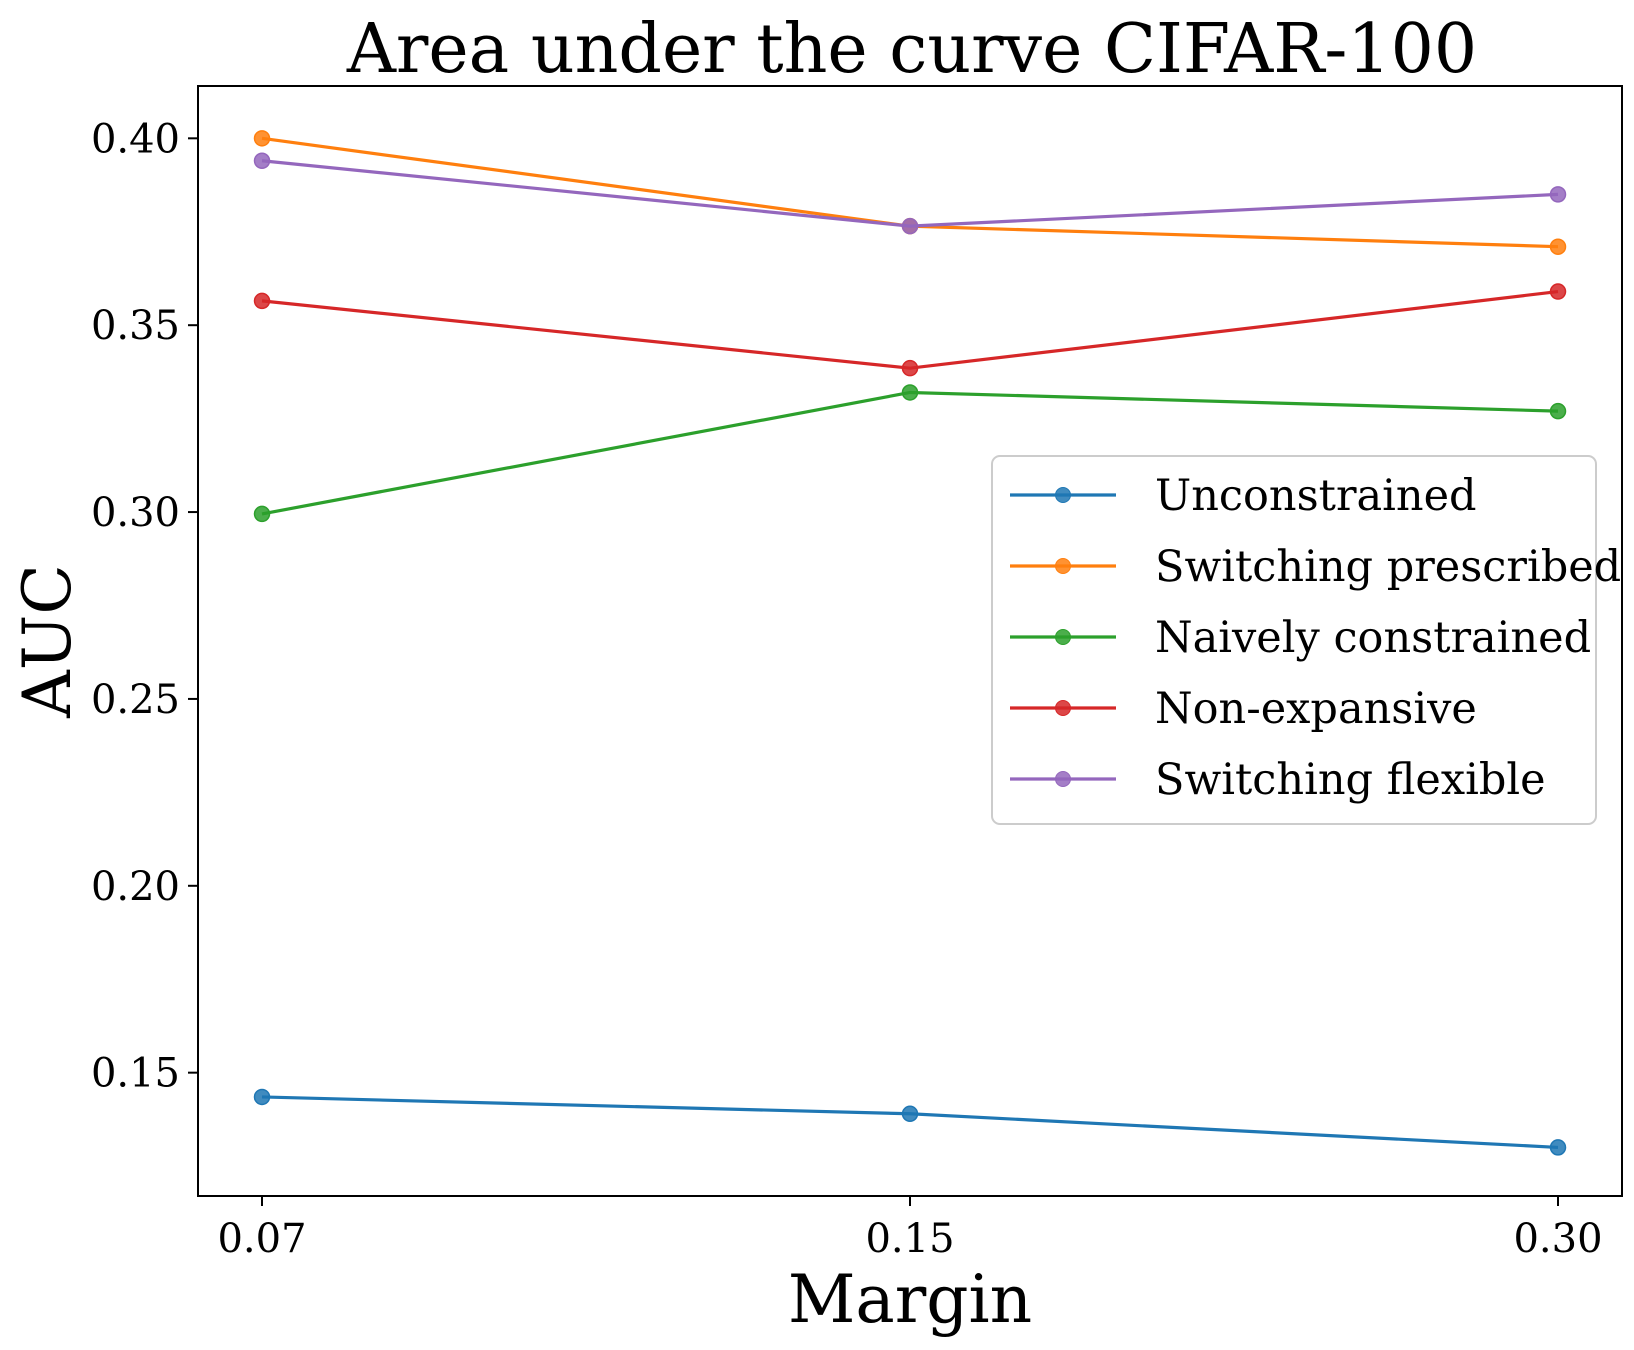  I want to click on legend-label: Switching flexible, so click(1350, 780).